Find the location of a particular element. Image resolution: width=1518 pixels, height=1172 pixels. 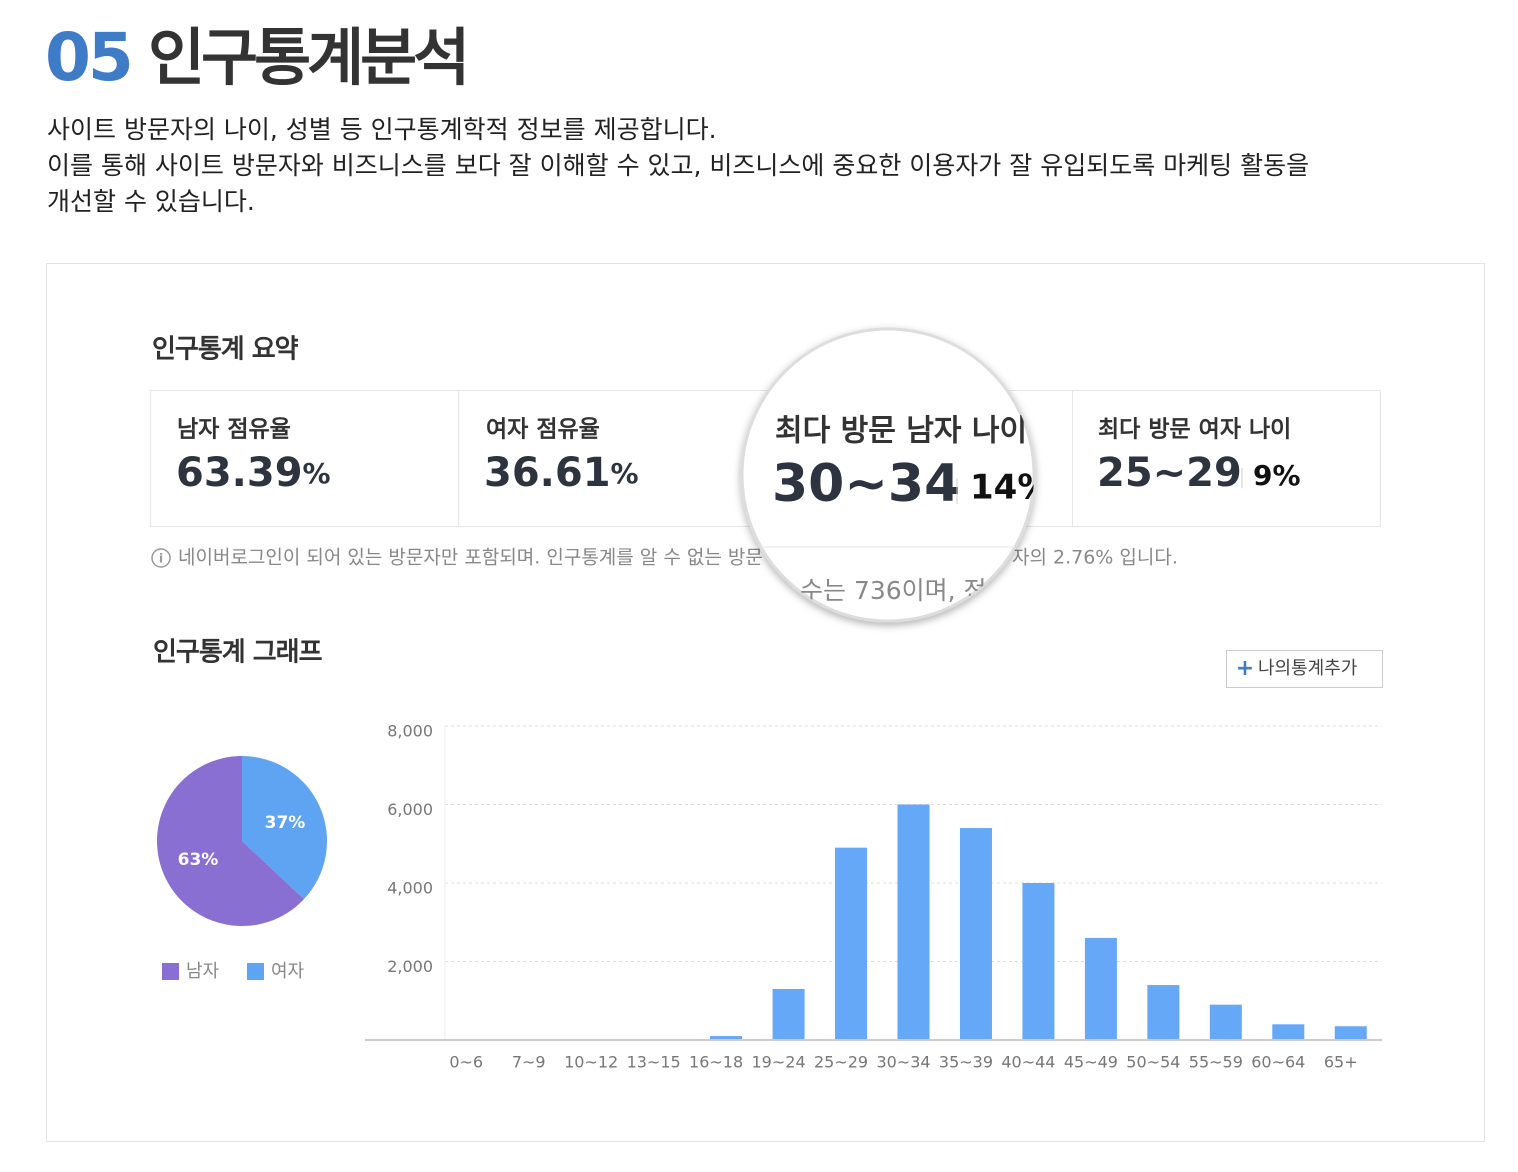

card-label: 여자 점유율 is located at coordinates (543, 430).